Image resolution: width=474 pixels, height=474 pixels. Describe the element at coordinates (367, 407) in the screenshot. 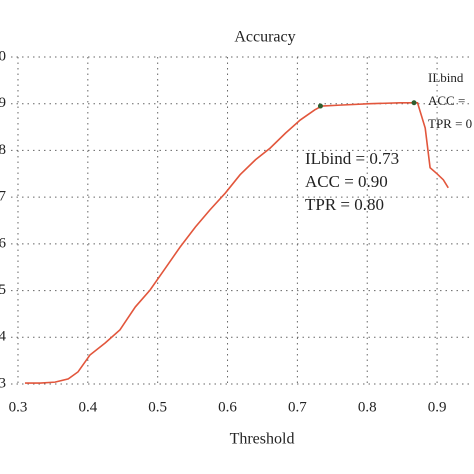

I see `x-tick-label: 0.8` at that location.